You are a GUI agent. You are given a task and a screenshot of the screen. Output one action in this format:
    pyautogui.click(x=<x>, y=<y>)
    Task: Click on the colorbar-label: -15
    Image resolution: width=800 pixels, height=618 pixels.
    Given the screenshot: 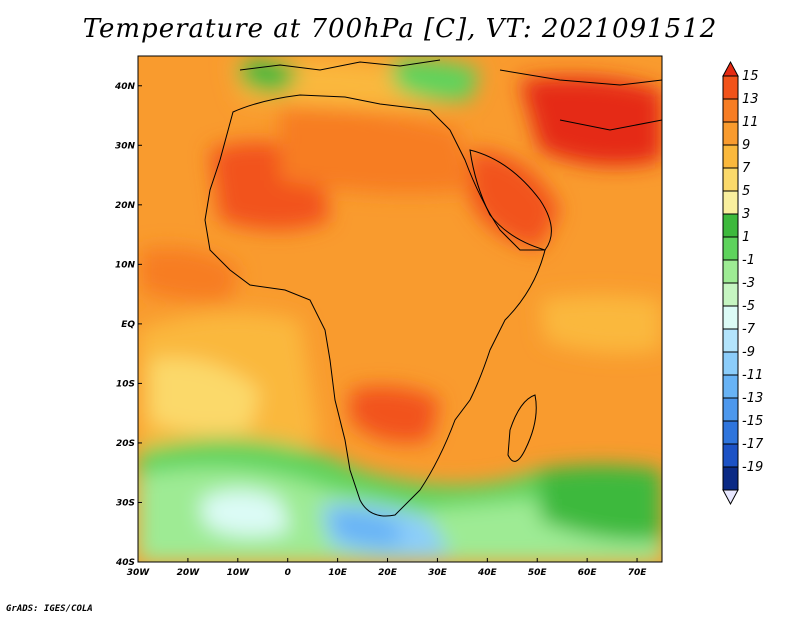 What is the action you would take?
    pyautogui.click(x=752, y=421)
    